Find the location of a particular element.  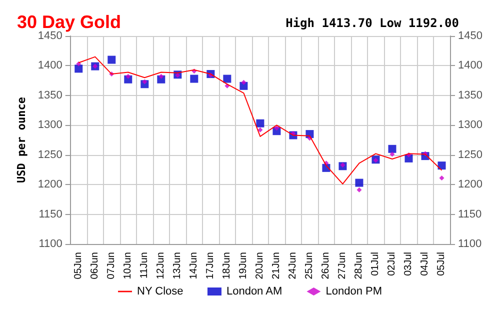

y2-tick-label: 1450 is located at coordinates (470, 36).